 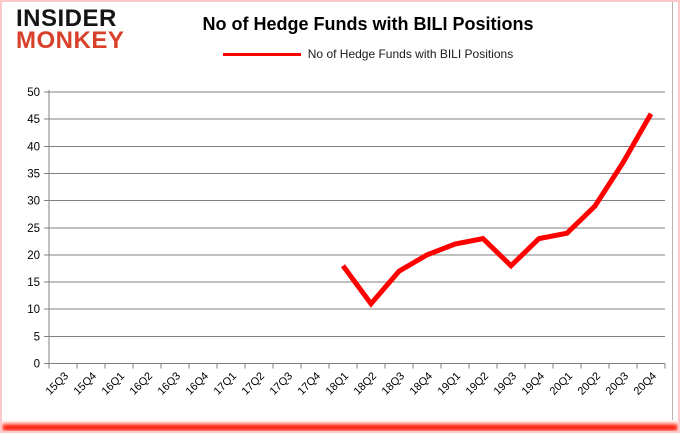 I want to click on svg-text: 16Q2, so click(x=142, y=384).